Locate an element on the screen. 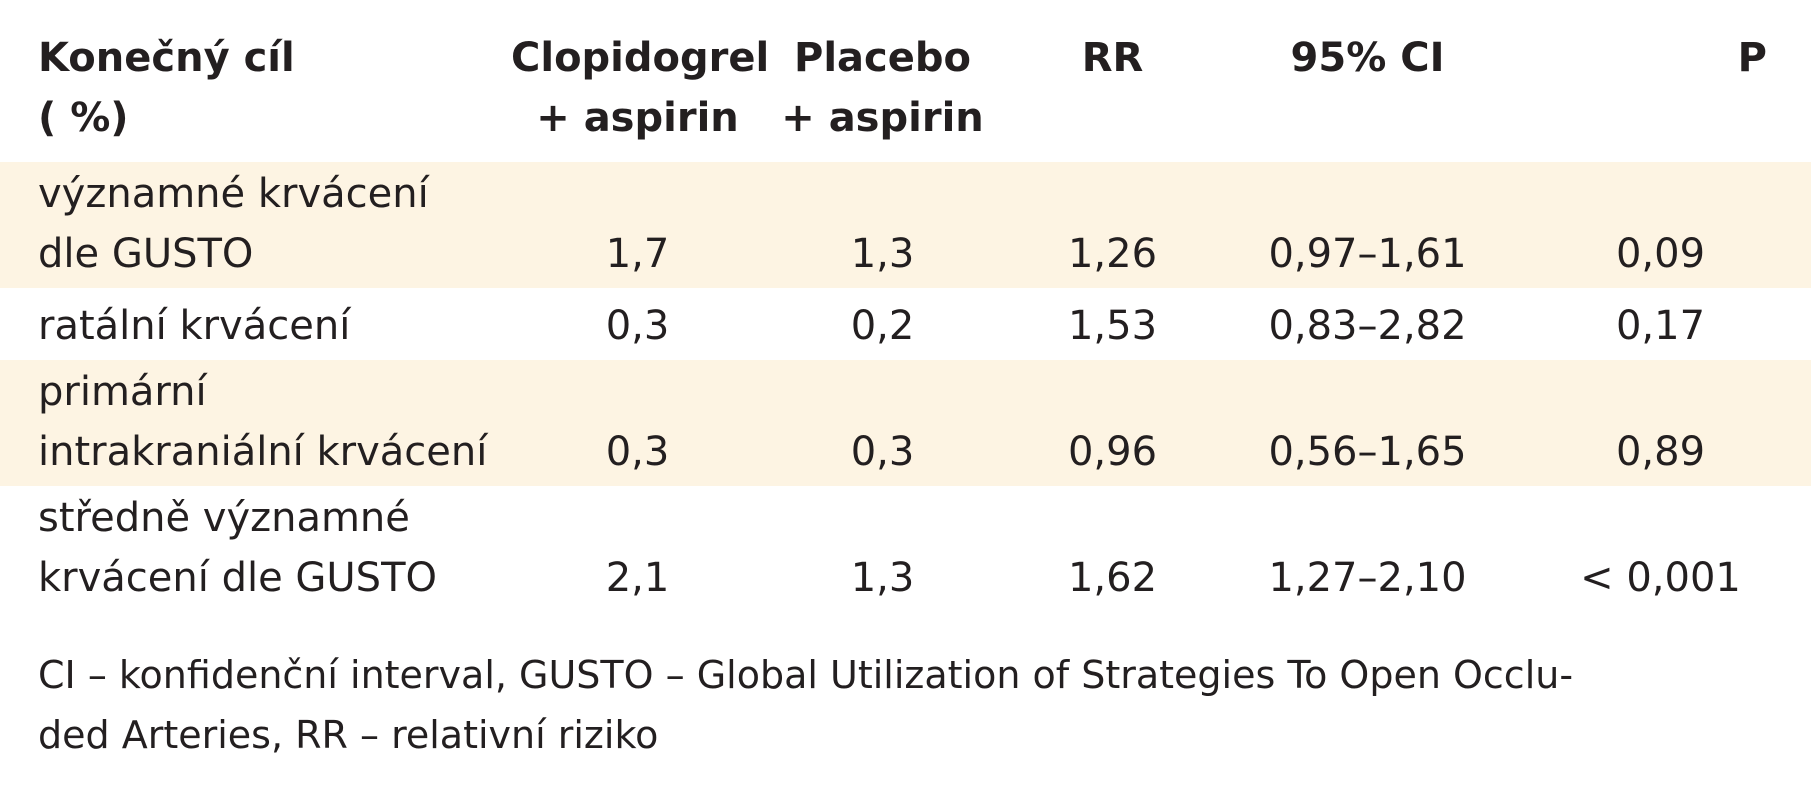 The height and width of the screenshot is (800, 1811). header-rr: RR is located at coordinates (1112, 81).